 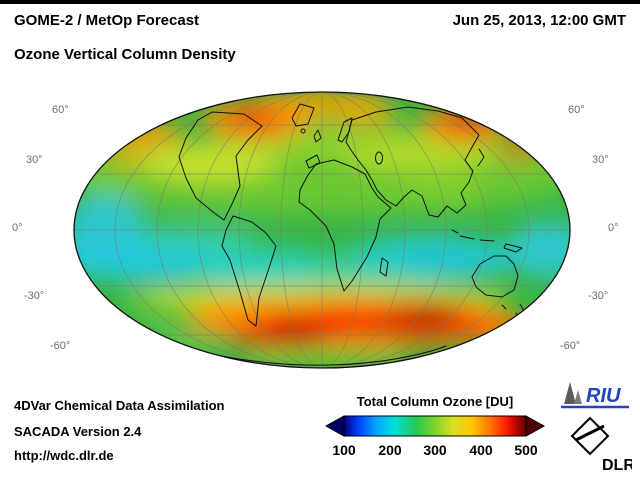 I want to click on lat-label-right-m60: -60°, so click(x=570, y=346).